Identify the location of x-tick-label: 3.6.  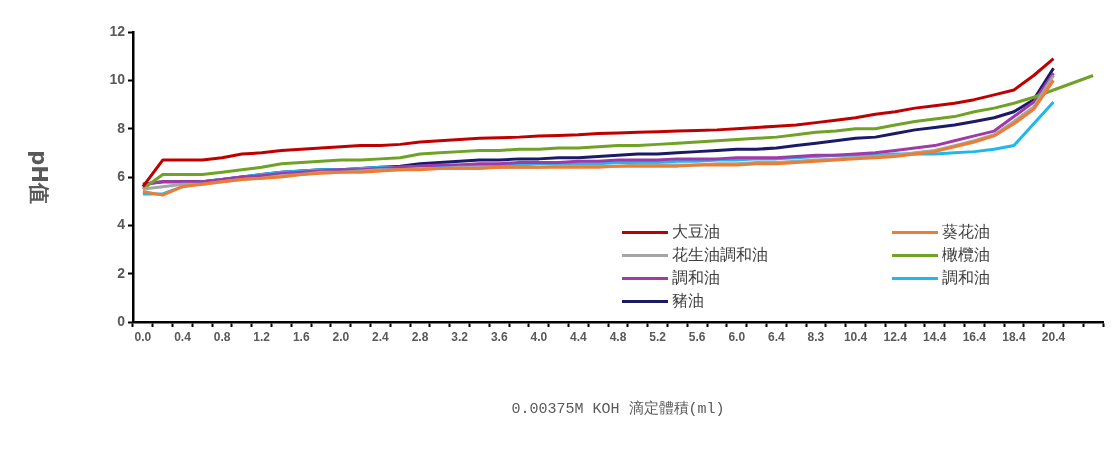
(499, 336).